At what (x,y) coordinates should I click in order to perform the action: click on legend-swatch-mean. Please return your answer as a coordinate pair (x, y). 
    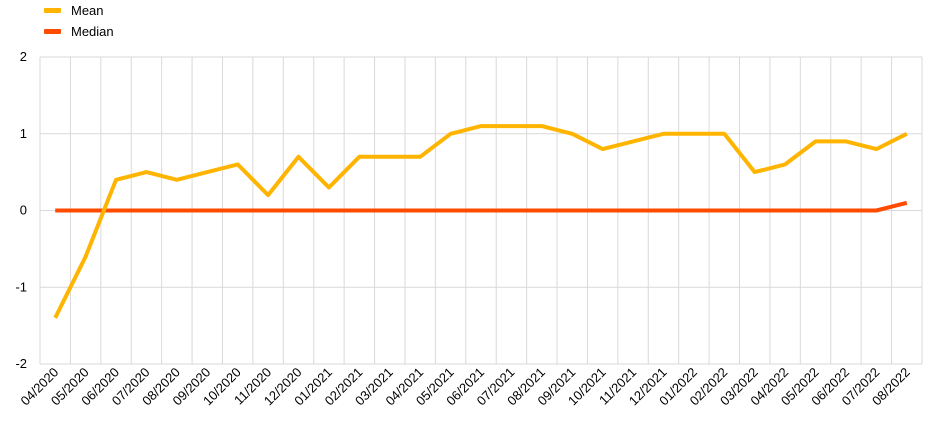
    Looking at the image, I should click on (52, 10).